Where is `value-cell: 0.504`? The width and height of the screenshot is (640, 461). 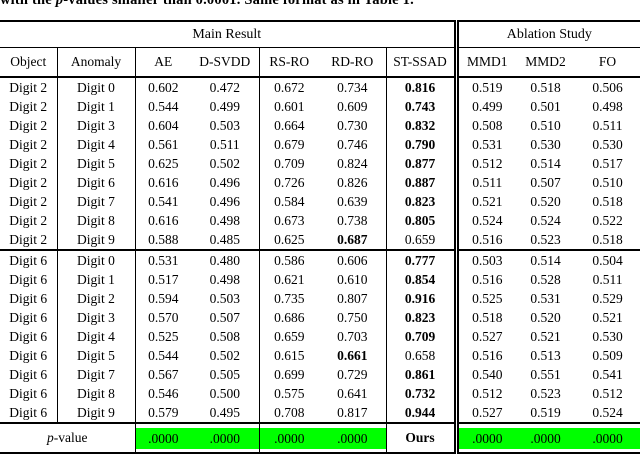
value-cell: 0.504 is located at coordinates (607, 259).